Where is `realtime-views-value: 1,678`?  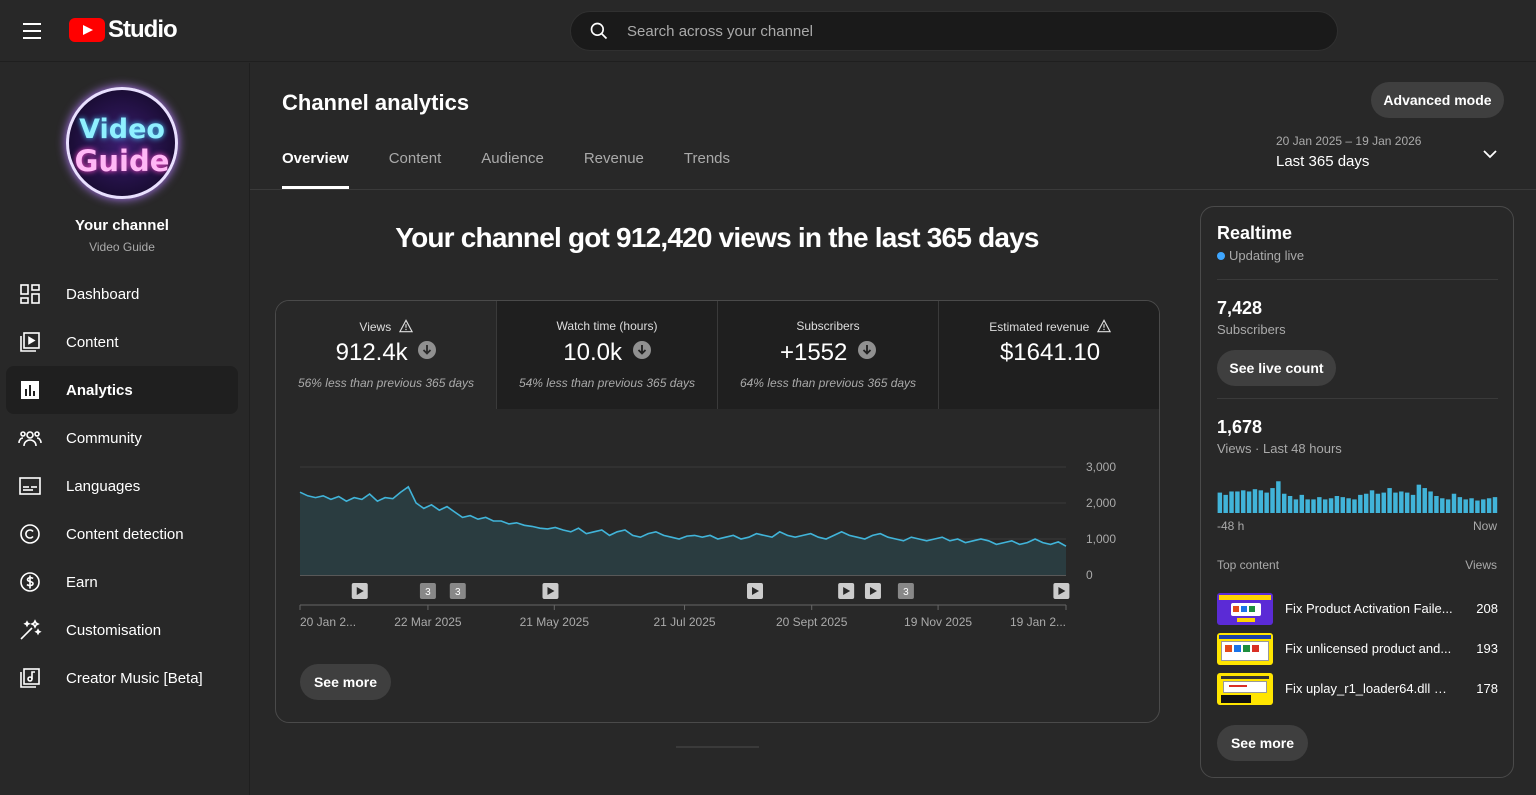
realtime-views-value: 1,678 is located at coordinates (1240, 427).